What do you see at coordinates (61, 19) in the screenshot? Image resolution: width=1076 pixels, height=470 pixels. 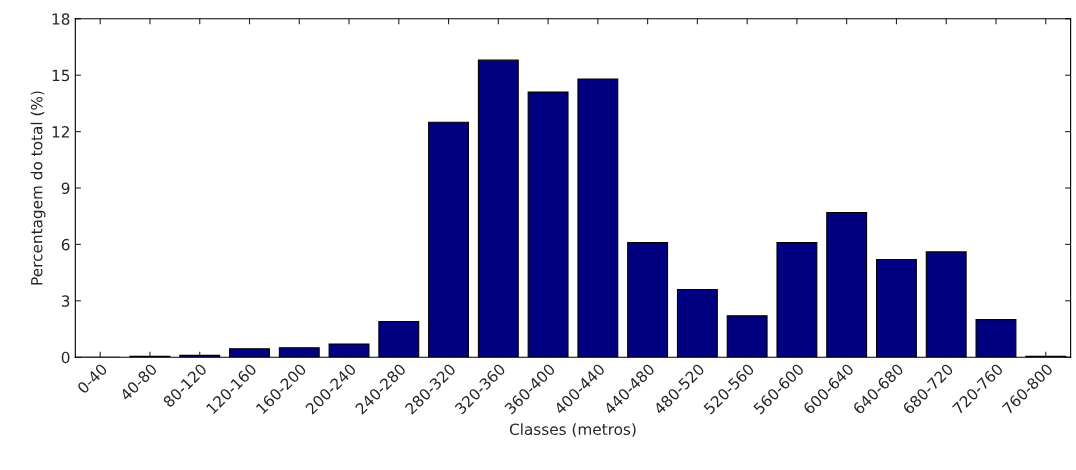 I see `y-tick-label: 18` at bounding box center [61, 19].